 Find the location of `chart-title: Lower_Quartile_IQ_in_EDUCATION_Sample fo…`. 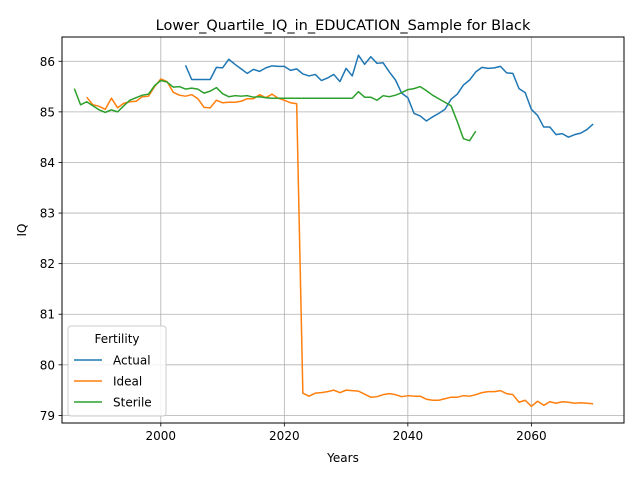

chart-title: Lower_Quartile_IQ_in_EDUCATION_Sample fo… is located at coordinates (343, 26).